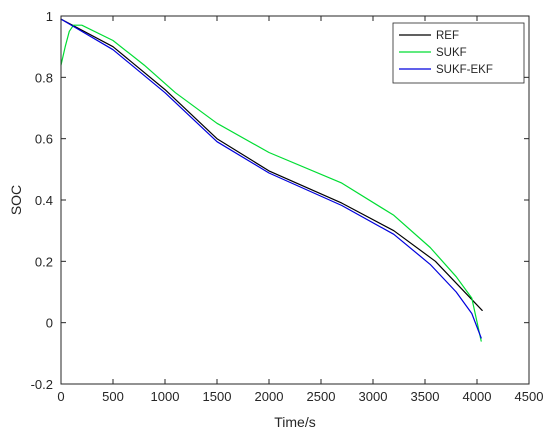  I want to click on x-tick-label: 1500, so click(217, 396).